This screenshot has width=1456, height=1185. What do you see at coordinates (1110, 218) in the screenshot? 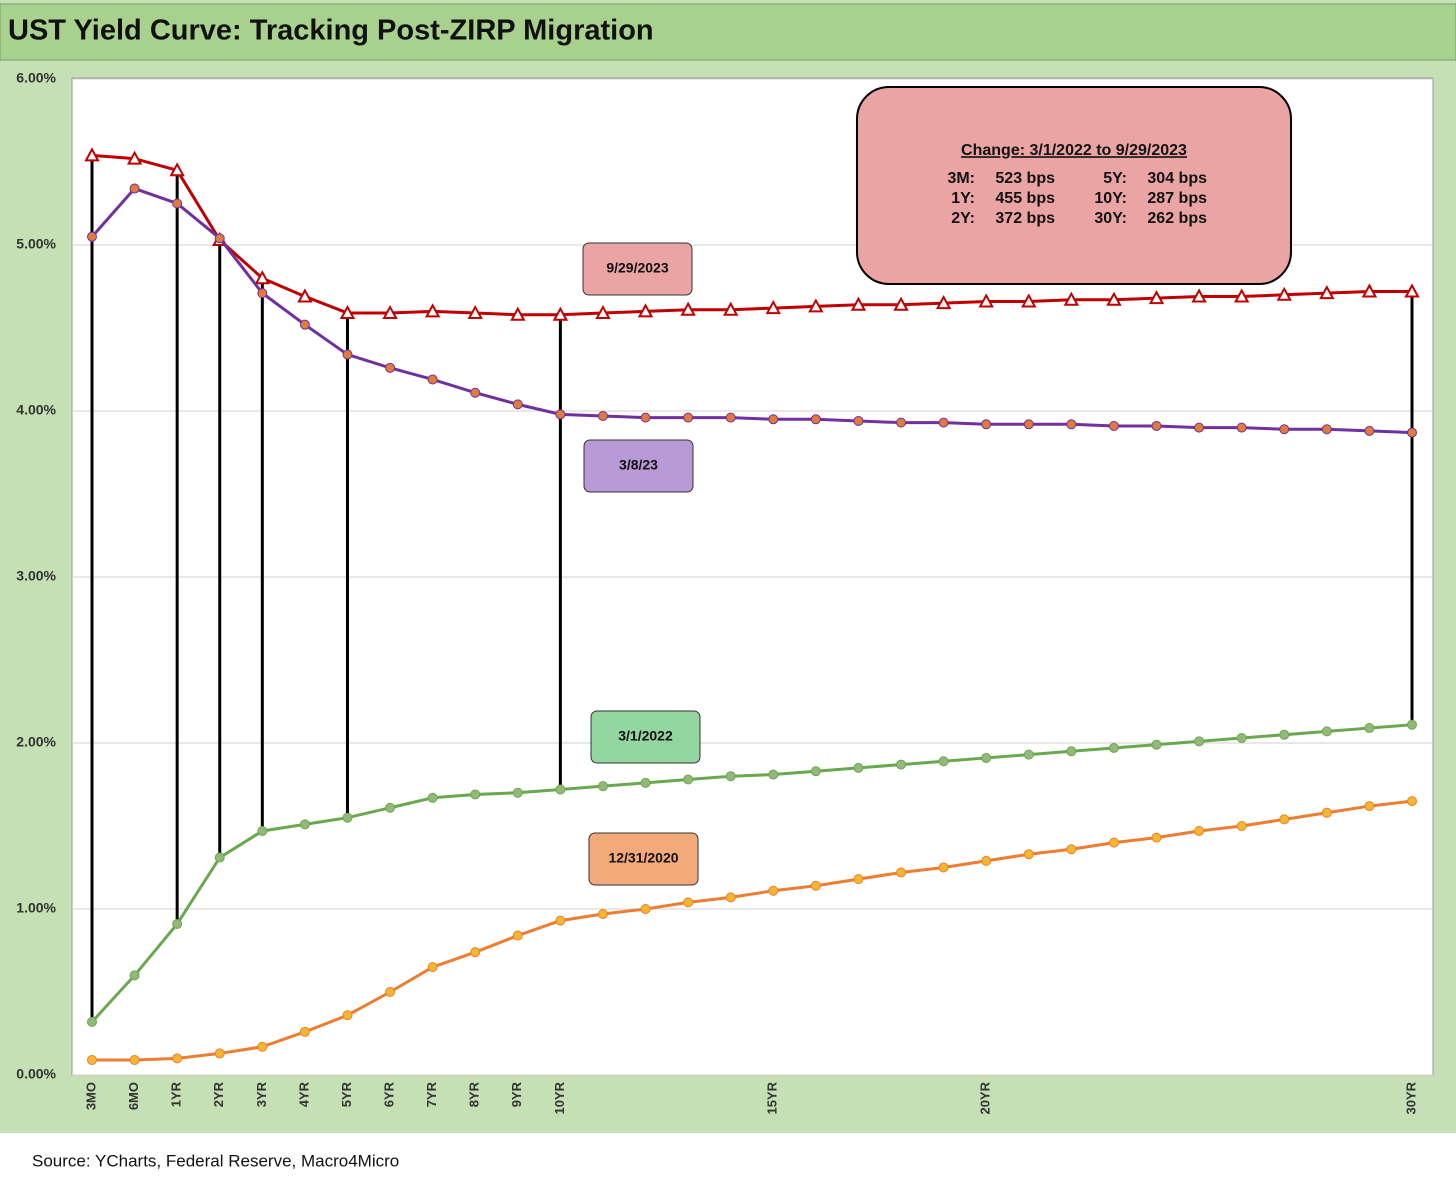
I see `annotation-cell: 30Y:` at bounding box center [1110, 218].